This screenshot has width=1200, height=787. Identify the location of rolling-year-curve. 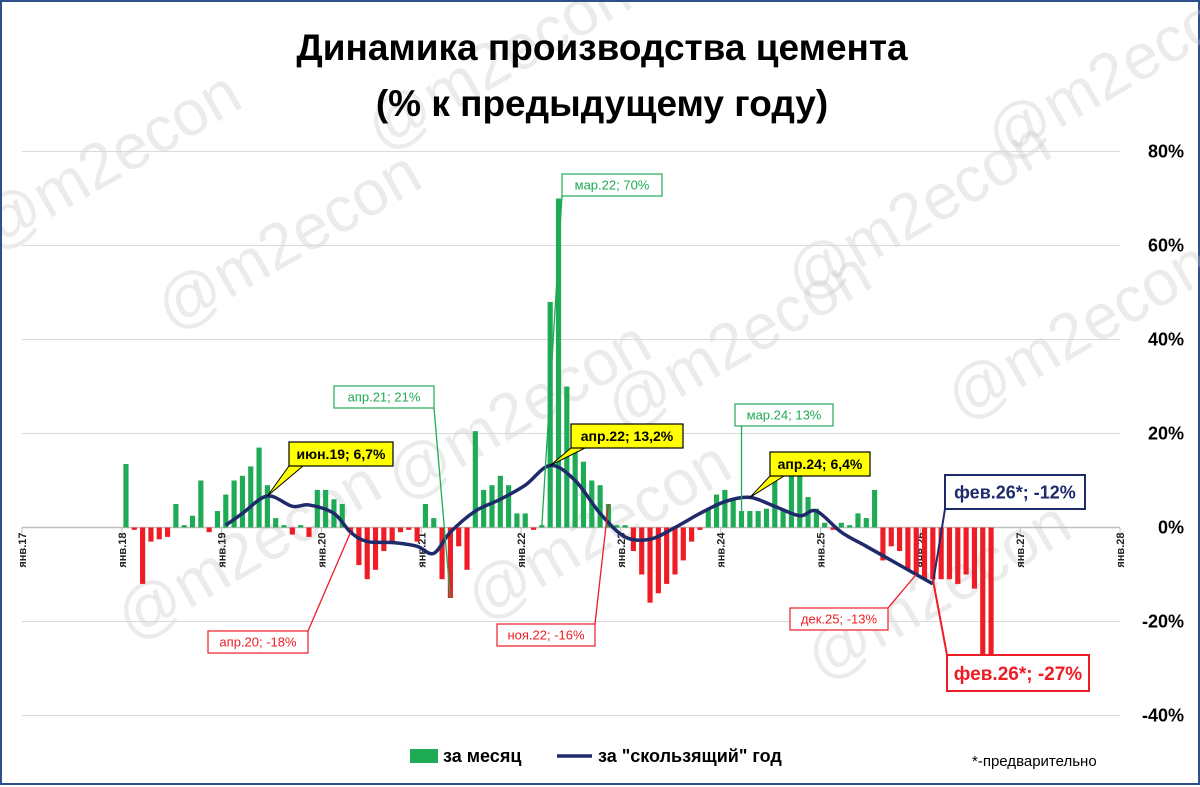
(579, 524).